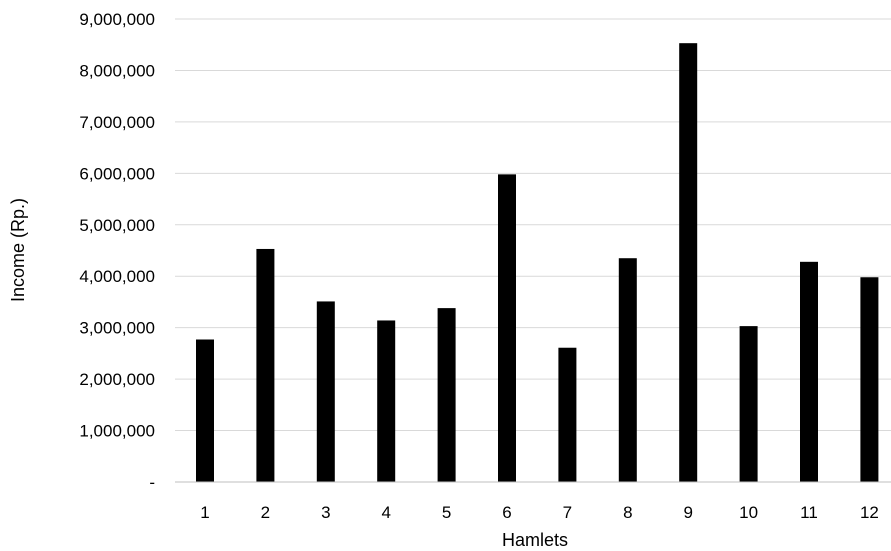  I want to click on x-tick-label: 3, so click(325, 512).